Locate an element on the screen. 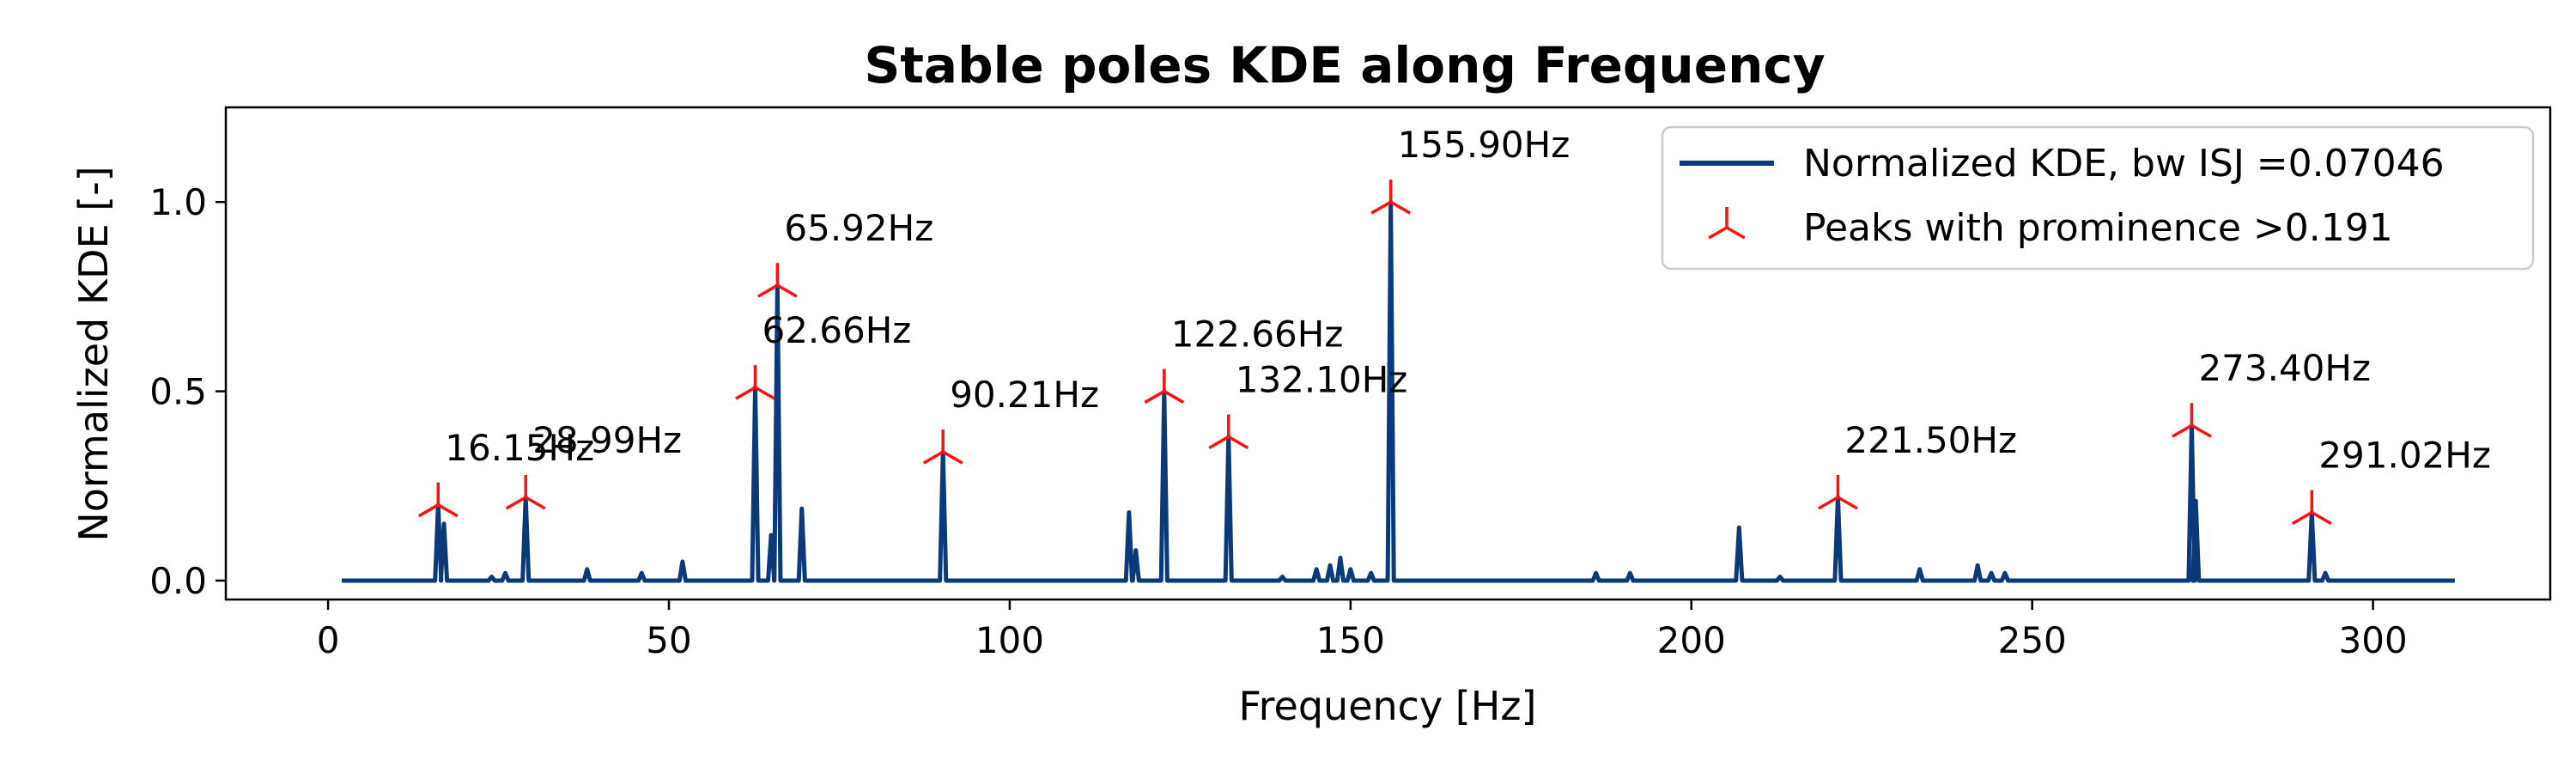 The height and width of the screenshot is (773, 2576). y-tick-label: 0.0 is located at coordinates (178, 581).